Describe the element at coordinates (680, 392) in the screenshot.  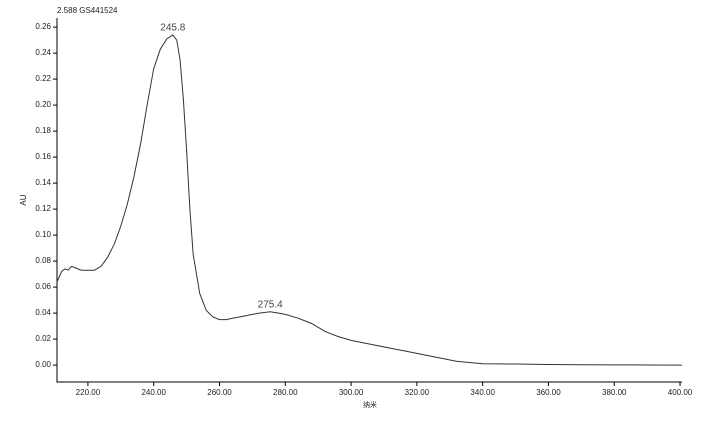
I see `x-tick-label: 400.00` at that location.